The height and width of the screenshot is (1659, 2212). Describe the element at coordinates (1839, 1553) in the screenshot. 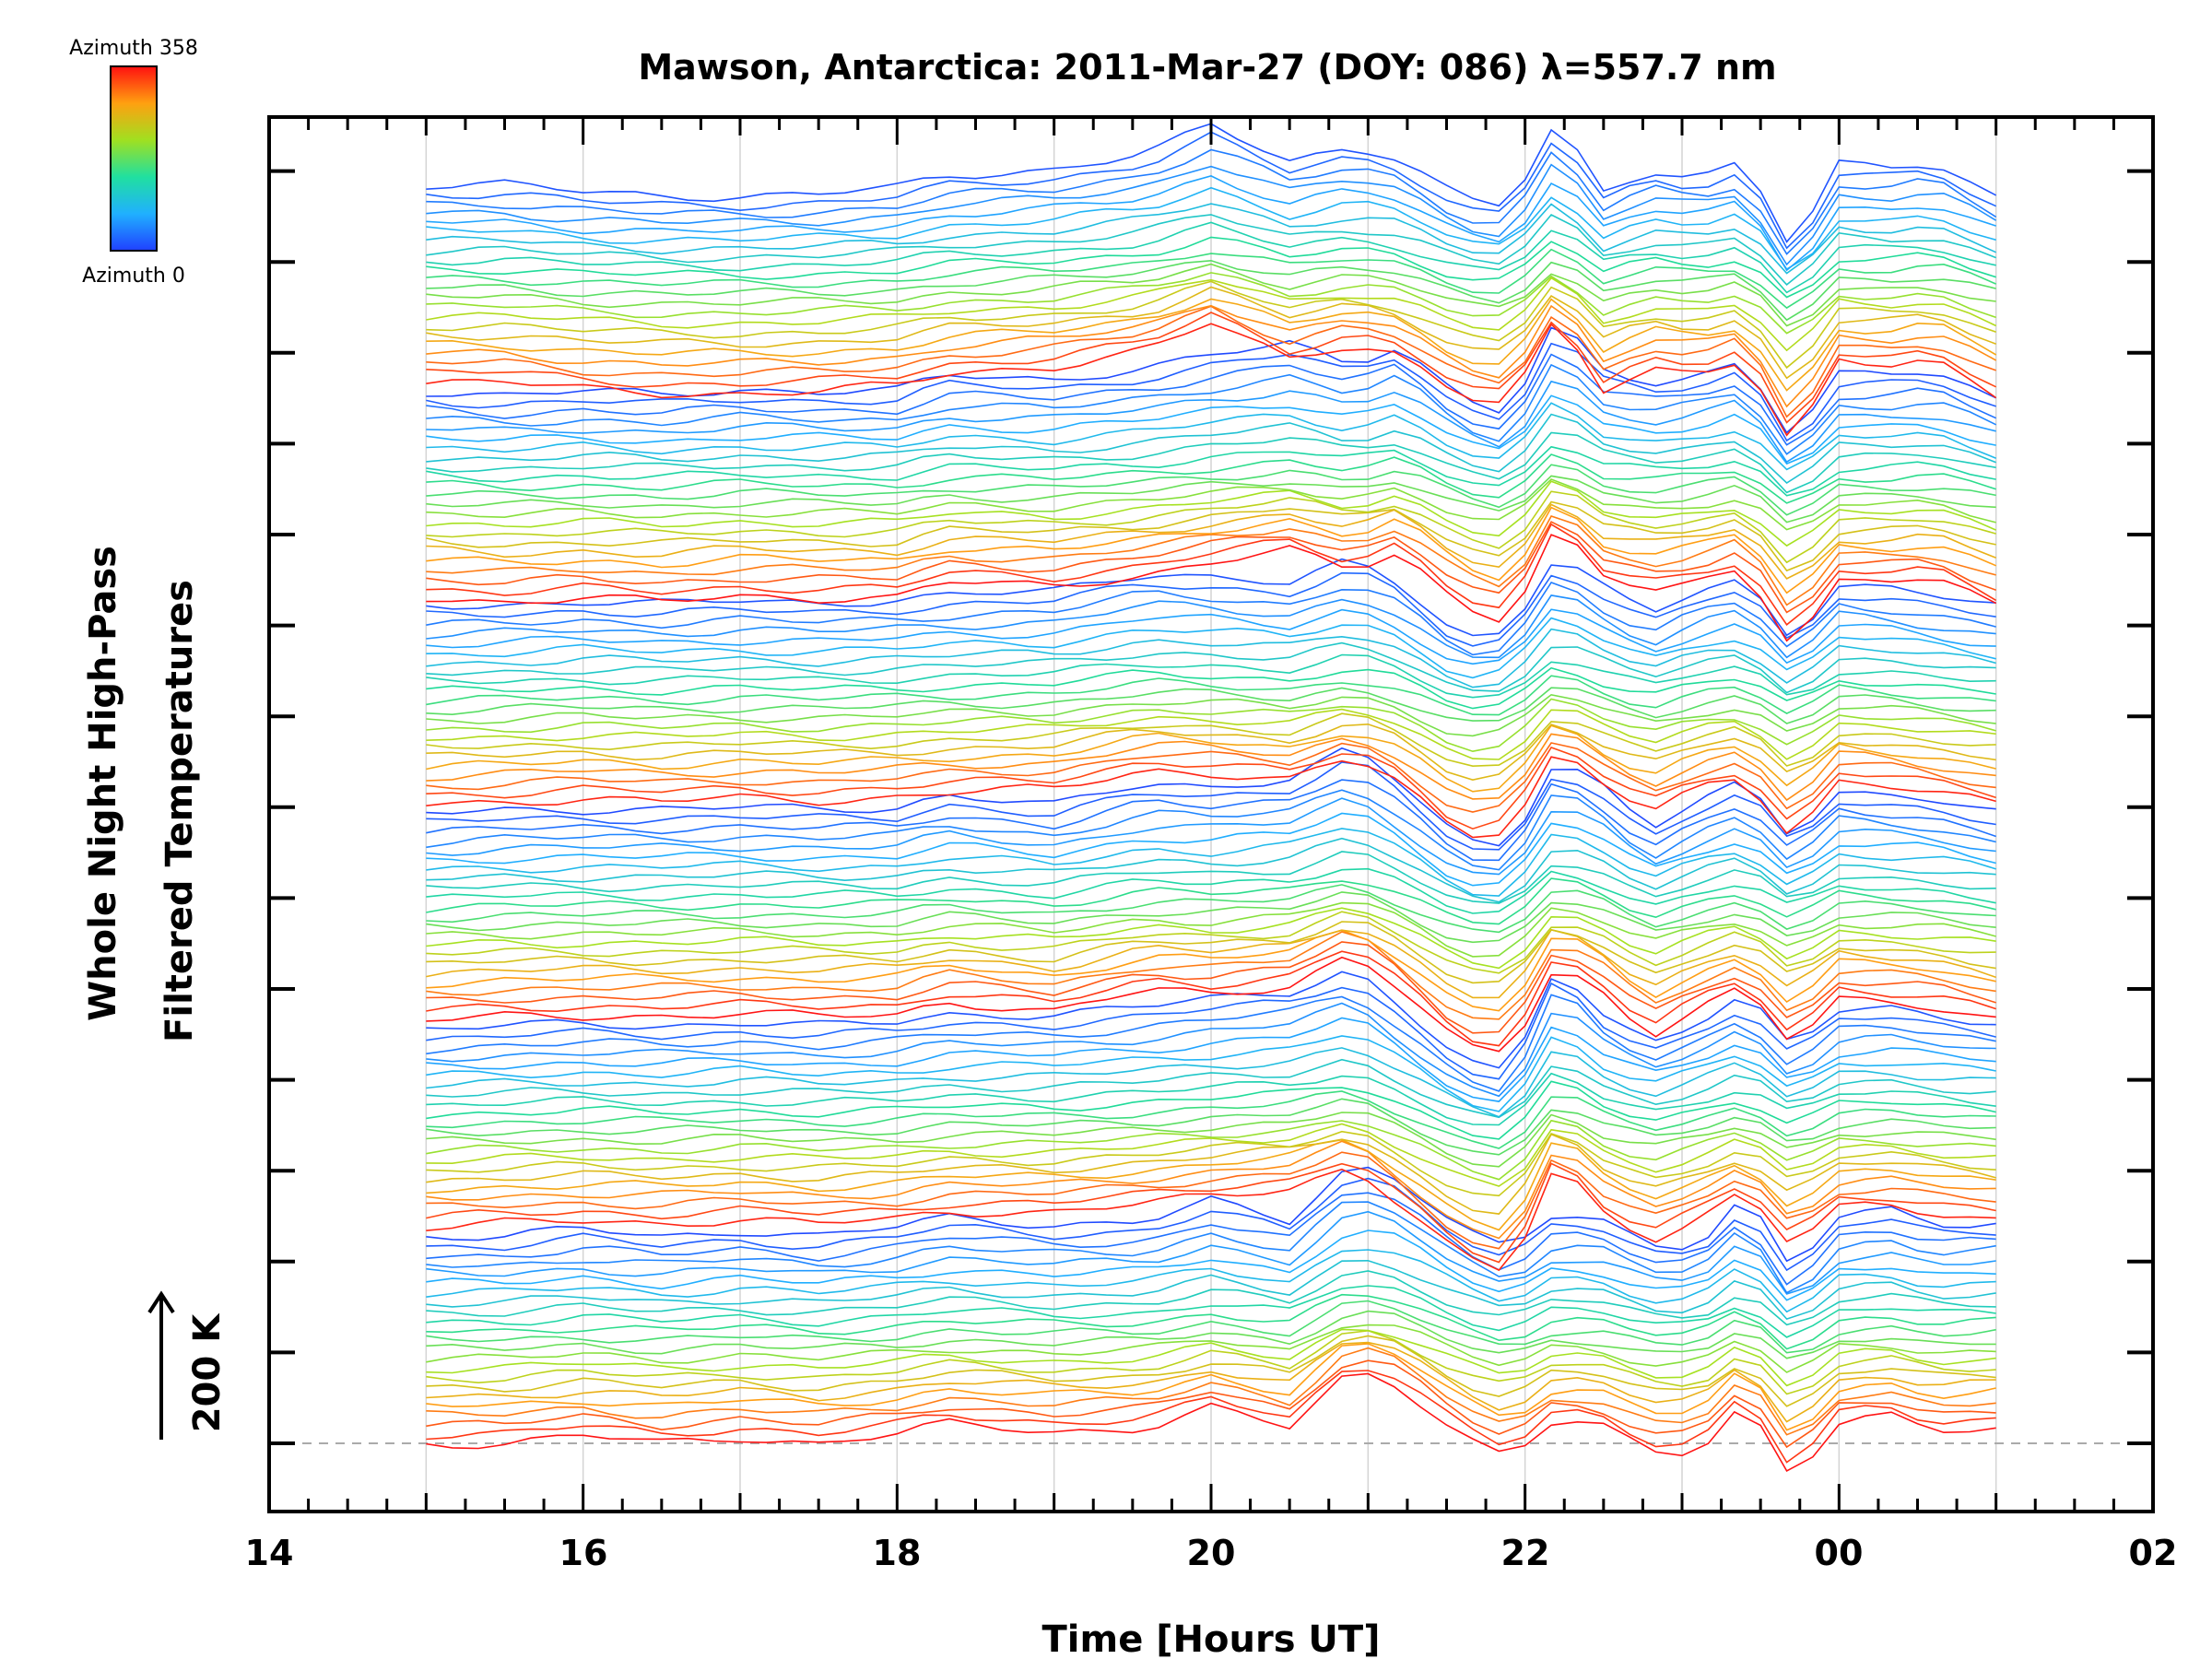

I see `x-tick-label: 00` at that location.